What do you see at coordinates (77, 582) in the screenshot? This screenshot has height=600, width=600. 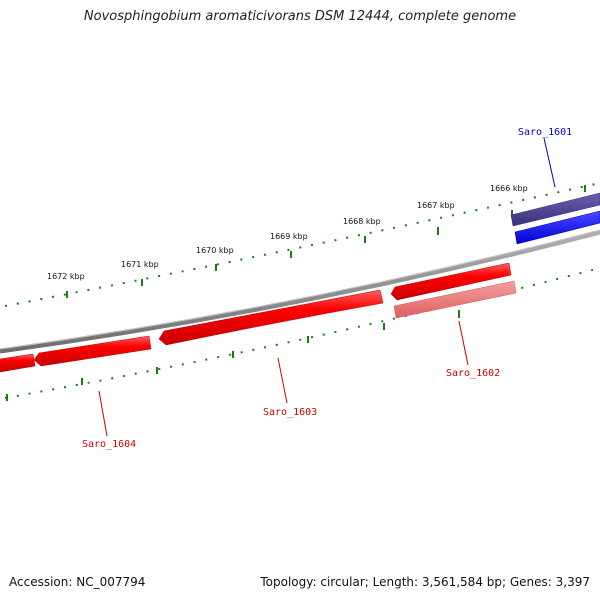 I see `accession-text: Accession: NC_007794` at bounding box center [77, 582].